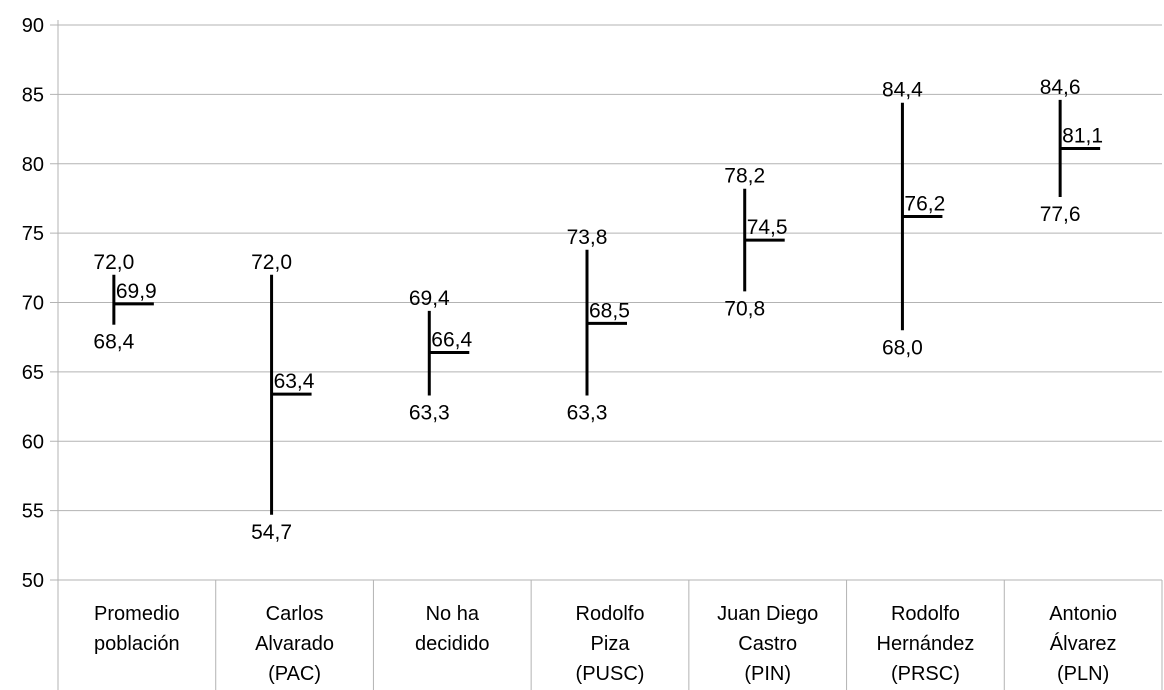 Image resolution: width=1164 pixels, height=690 pixels. Describe the element at coordinates (33, 165) in the screenshot. I see `y-tick-label: 80` at that location.